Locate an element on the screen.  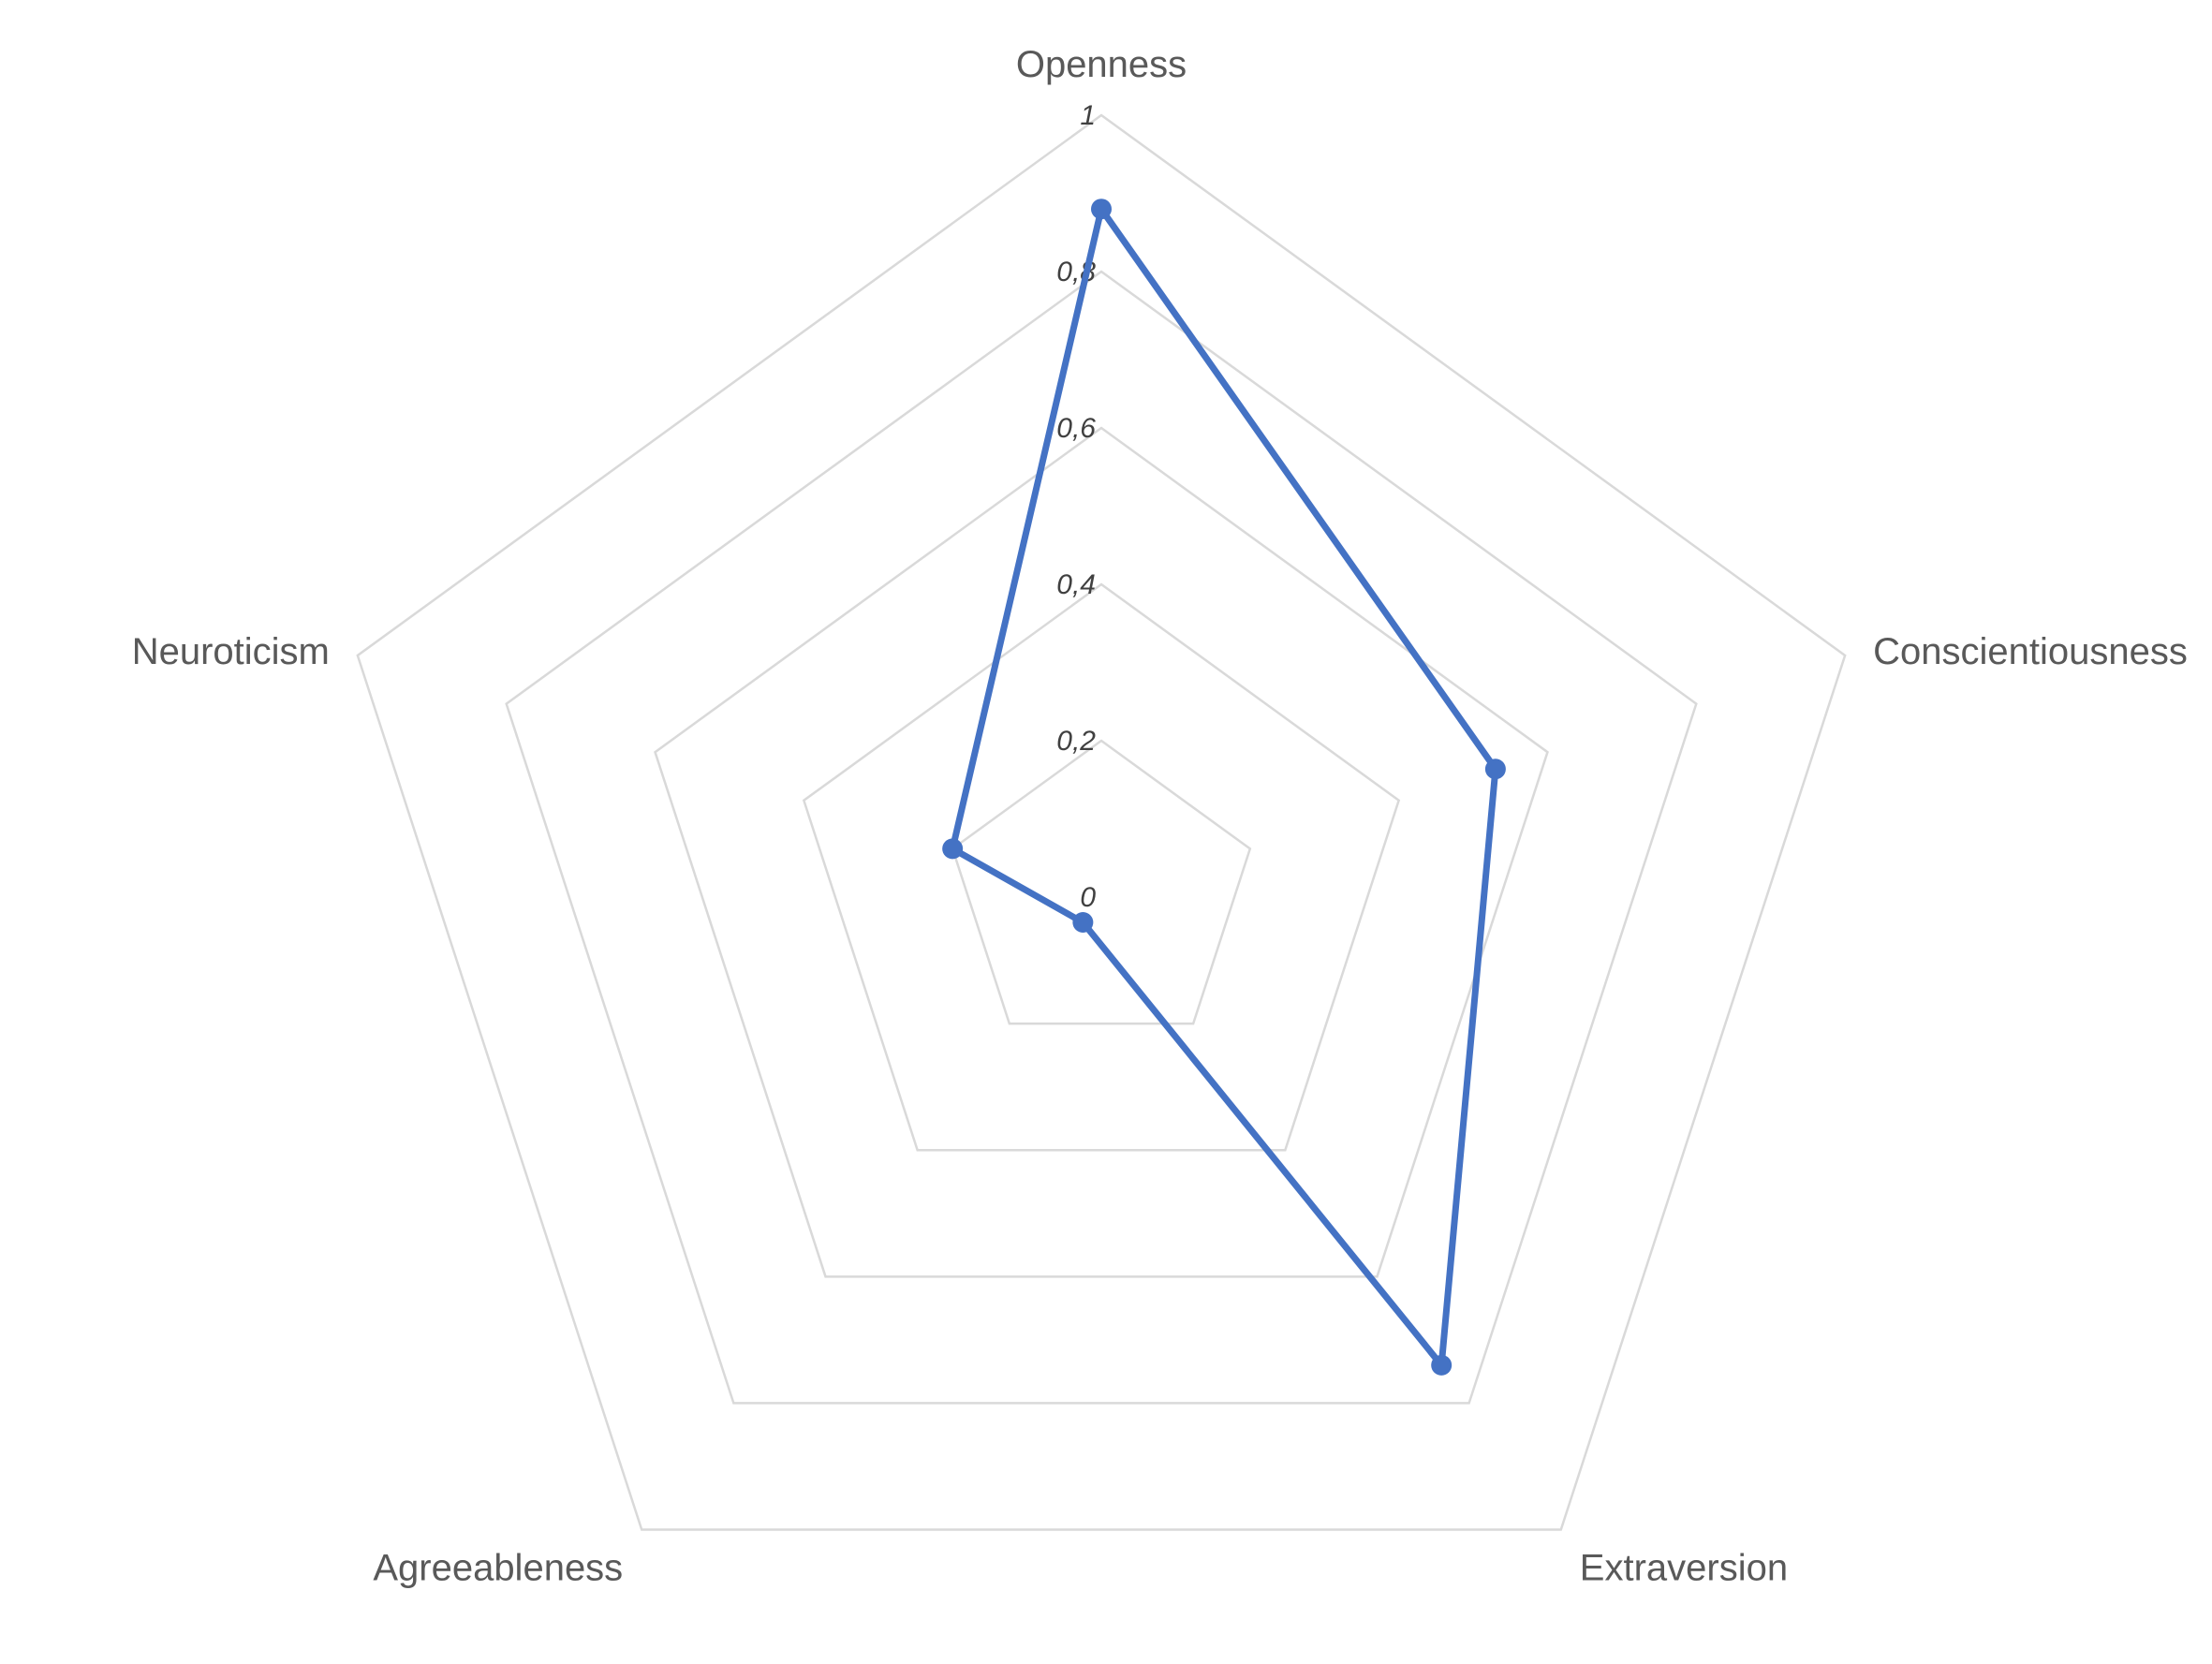
tick-label-layer: 00,20,40,60,81 is located at coordinates (1076, 506).